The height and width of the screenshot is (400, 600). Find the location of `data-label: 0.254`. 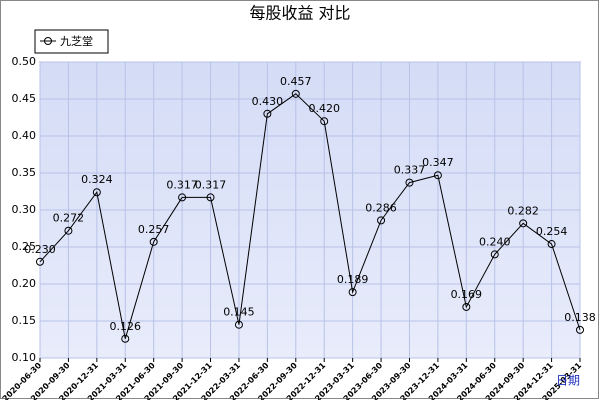

data-label: 0.254 is located at coordinates (552, 231).